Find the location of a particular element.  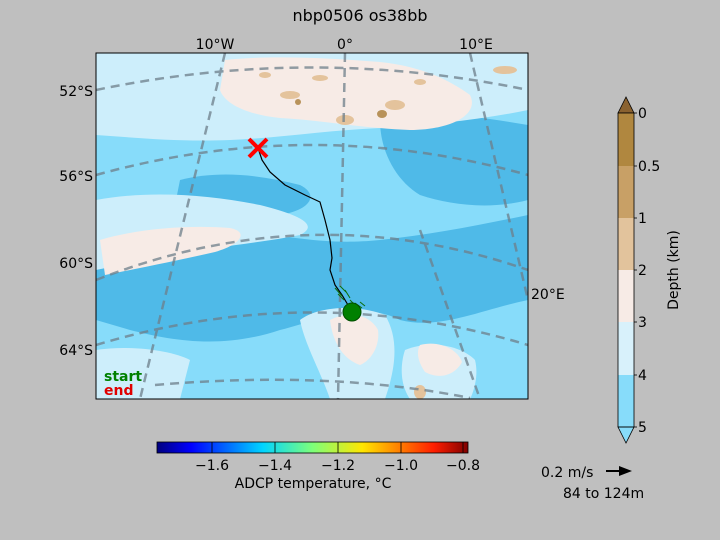

vector-key-arrow is located at coordinates (619, 471).